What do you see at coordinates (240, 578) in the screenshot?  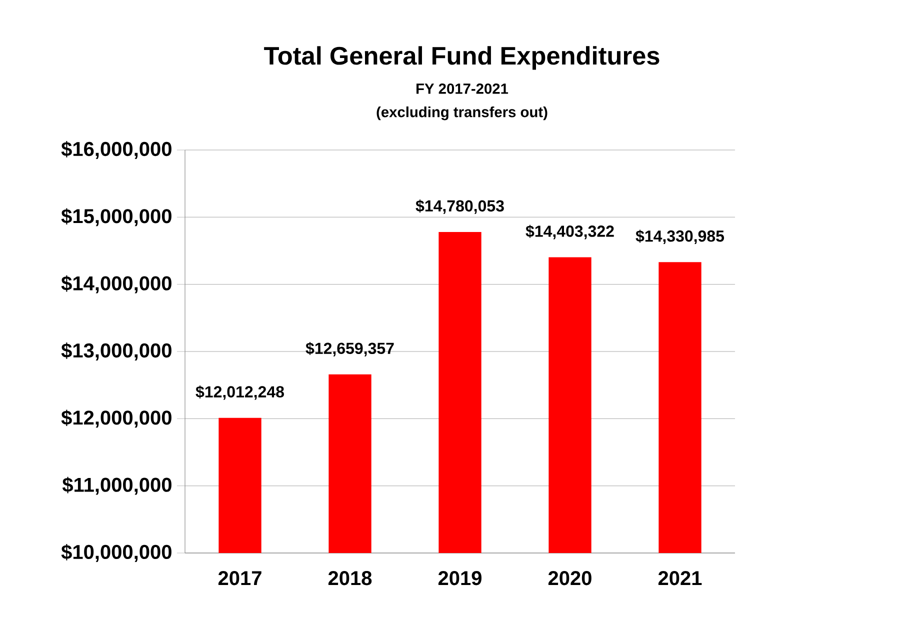 I see `x-tick-label: 2017` at bounding box center [240, 578].